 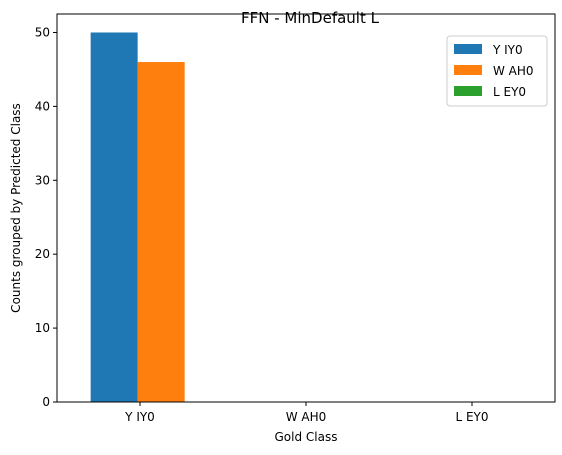 I want to click on chart-title: FFN - MinDefault L, so click(x=310, y=18).